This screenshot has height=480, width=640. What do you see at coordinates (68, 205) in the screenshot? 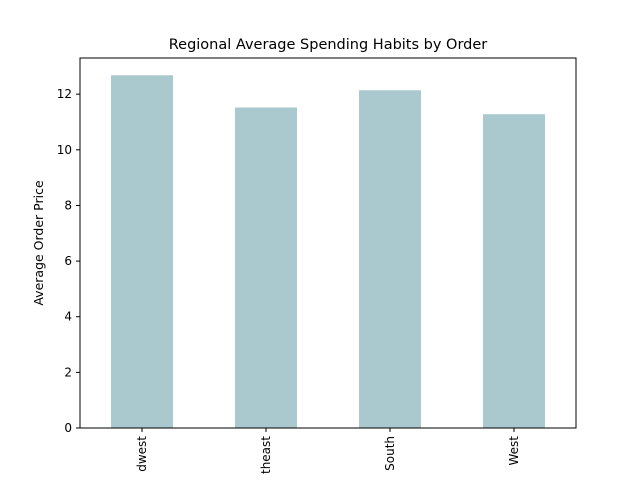
I see `y-tick-label: 8` at bounding box center [68, 205].